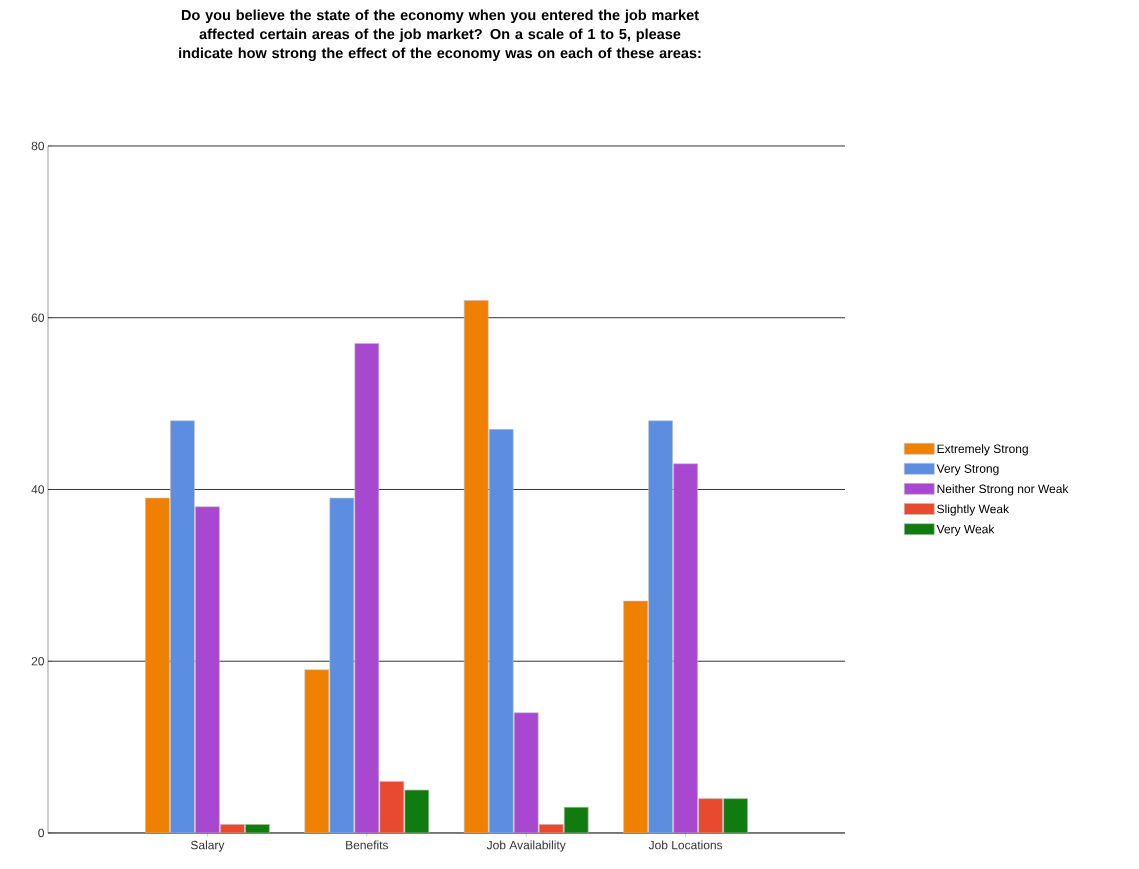  I want to click on x-tick-label: Job Locations, so click(685, 845).